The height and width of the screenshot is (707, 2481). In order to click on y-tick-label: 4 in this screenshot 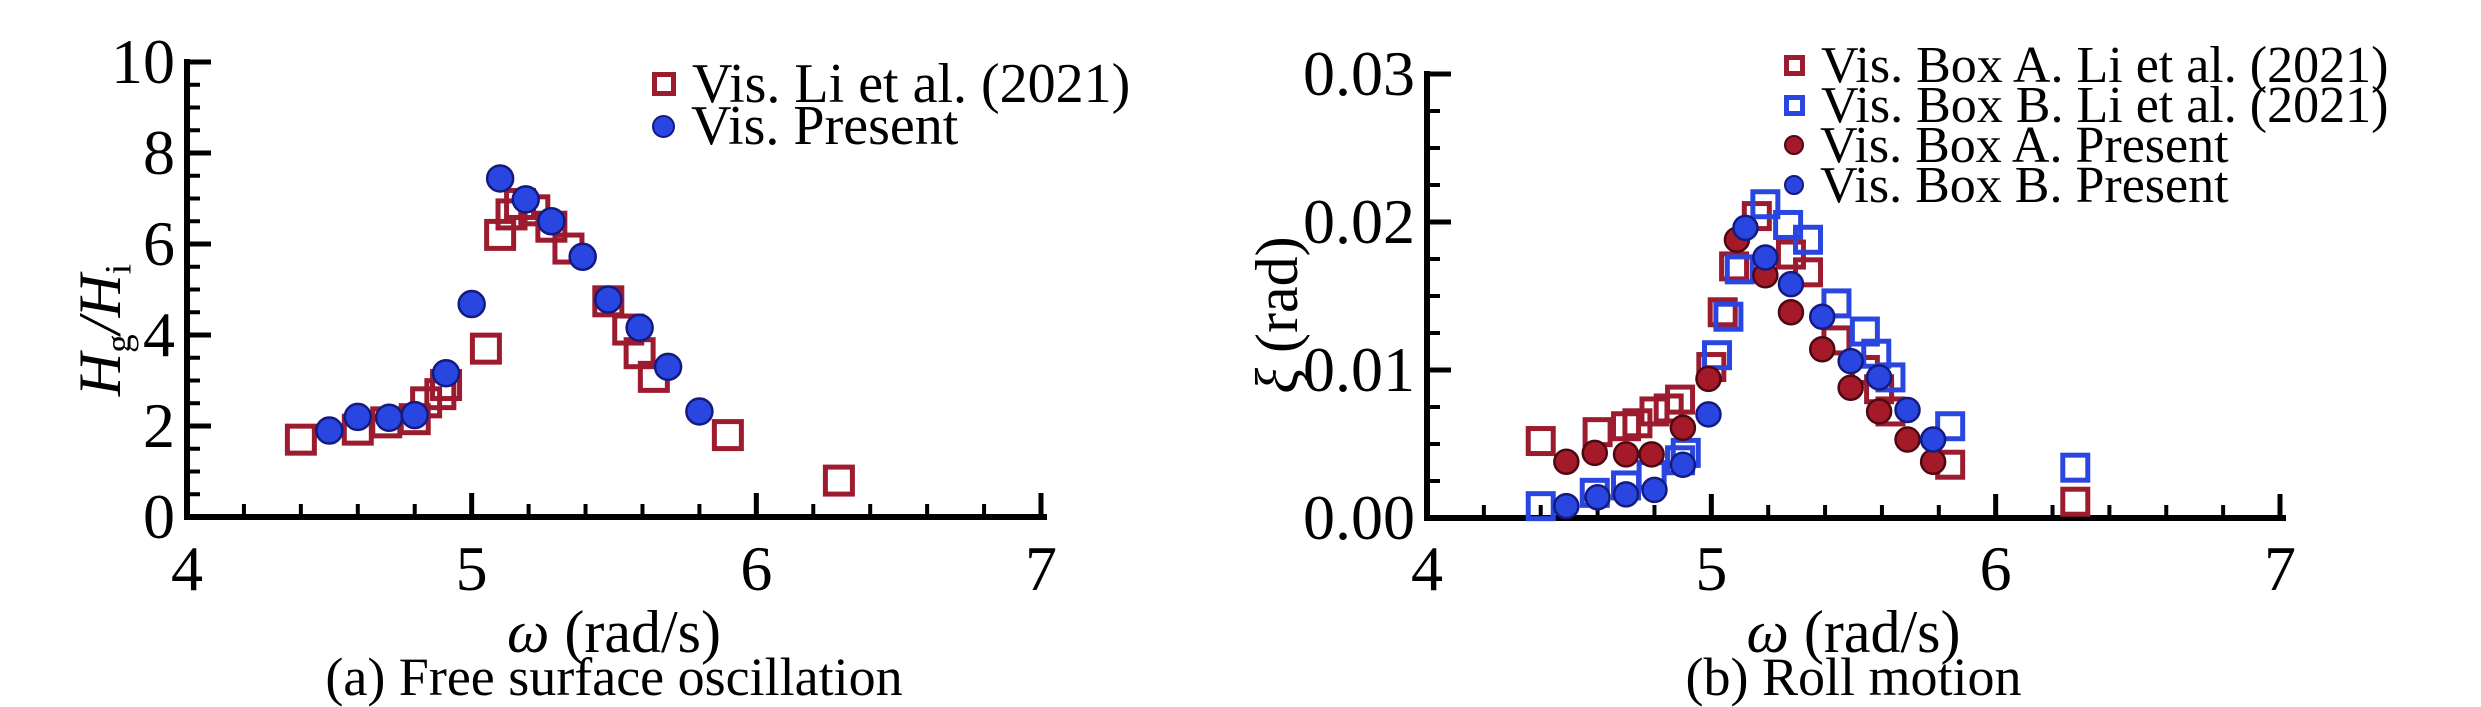, I will do `click(159, 334)`.